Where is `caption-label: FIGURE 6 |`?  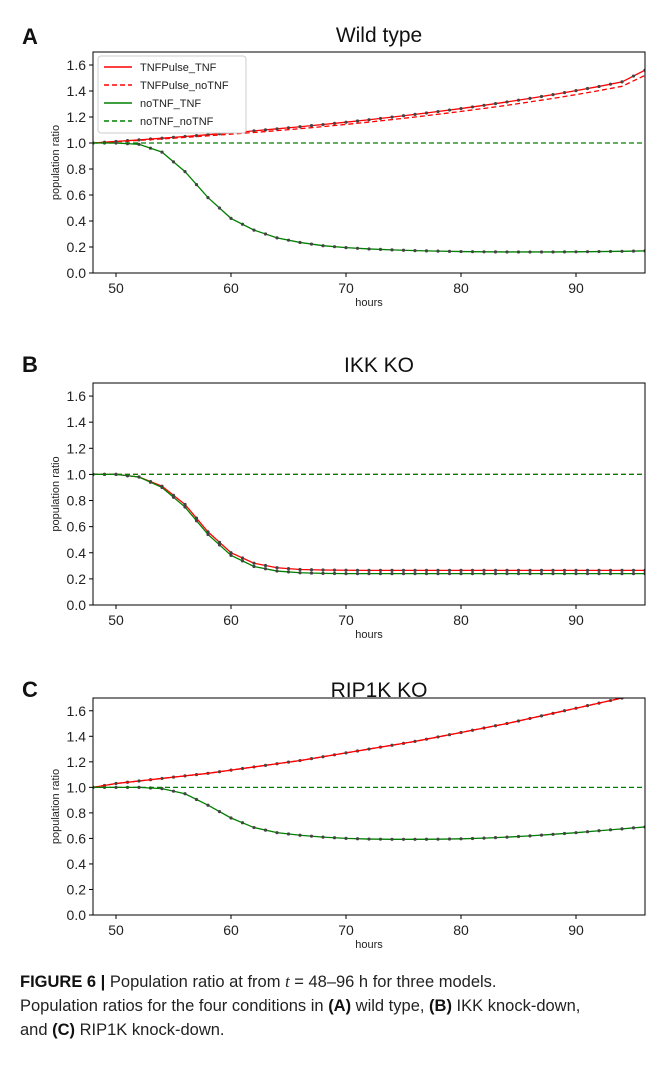 caption-label: FIGURE 6 | is located at coordinates (63, 982).